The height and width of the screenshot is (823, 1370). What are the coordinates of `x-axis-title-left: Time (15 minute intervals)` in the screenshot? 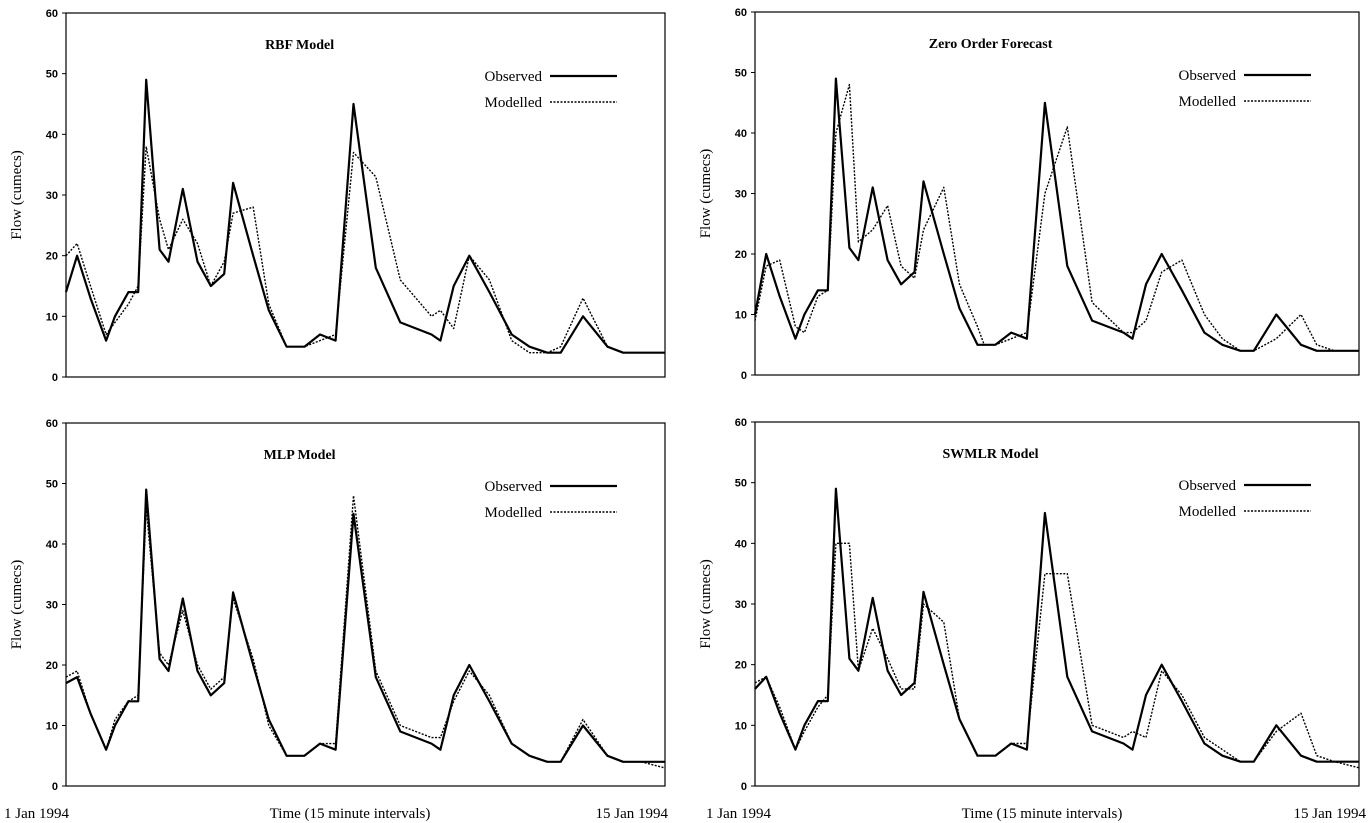 It's located at (350, 814).